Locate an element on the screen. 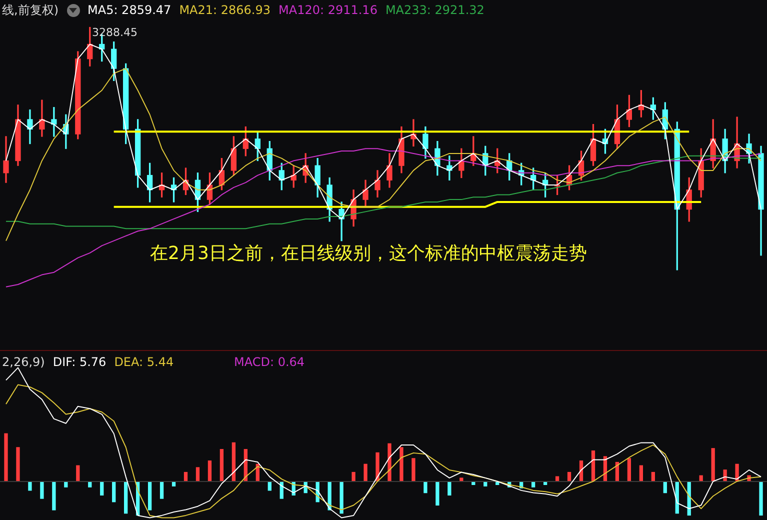  text: MA21: 2866.93 is located at coordinates (224, 10).